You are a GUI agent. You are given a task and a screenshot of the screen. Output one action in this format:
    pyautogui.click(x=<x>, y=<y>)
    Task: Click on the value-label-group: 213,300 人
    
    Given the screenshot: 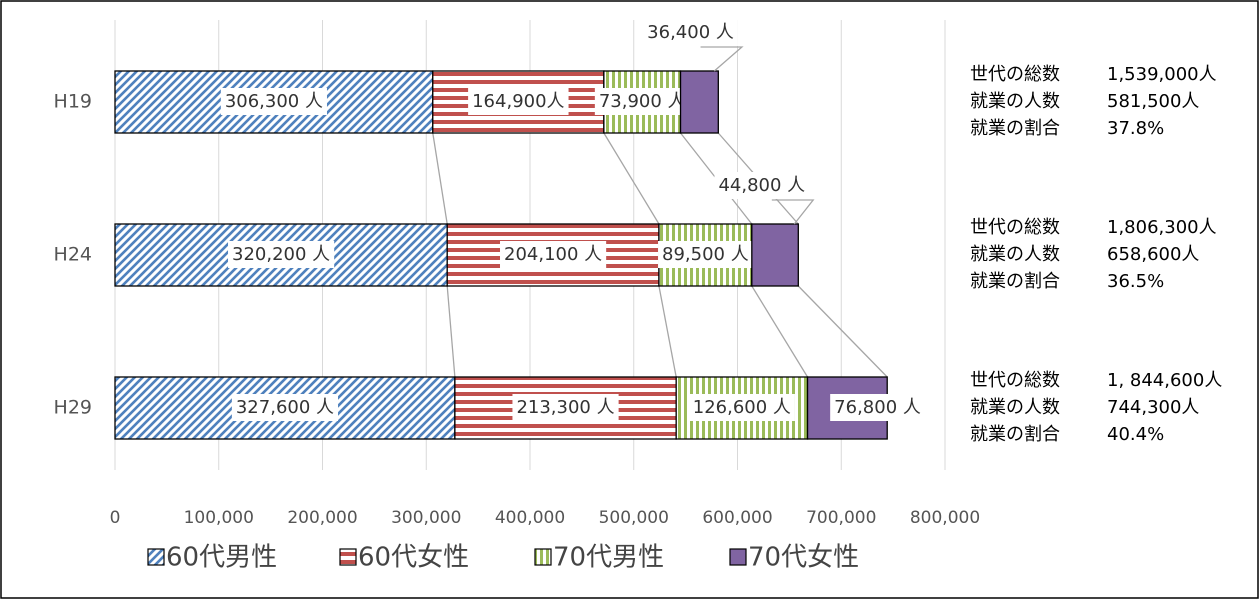 What is the action you would take?
    pyautogui.click(x=565, y=407)
    